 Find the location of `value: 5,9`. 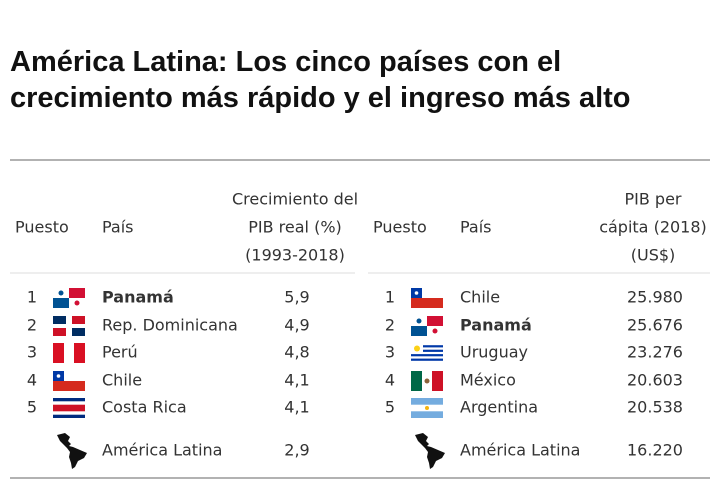

value: 5,9 is located at coordinates (296, 297).